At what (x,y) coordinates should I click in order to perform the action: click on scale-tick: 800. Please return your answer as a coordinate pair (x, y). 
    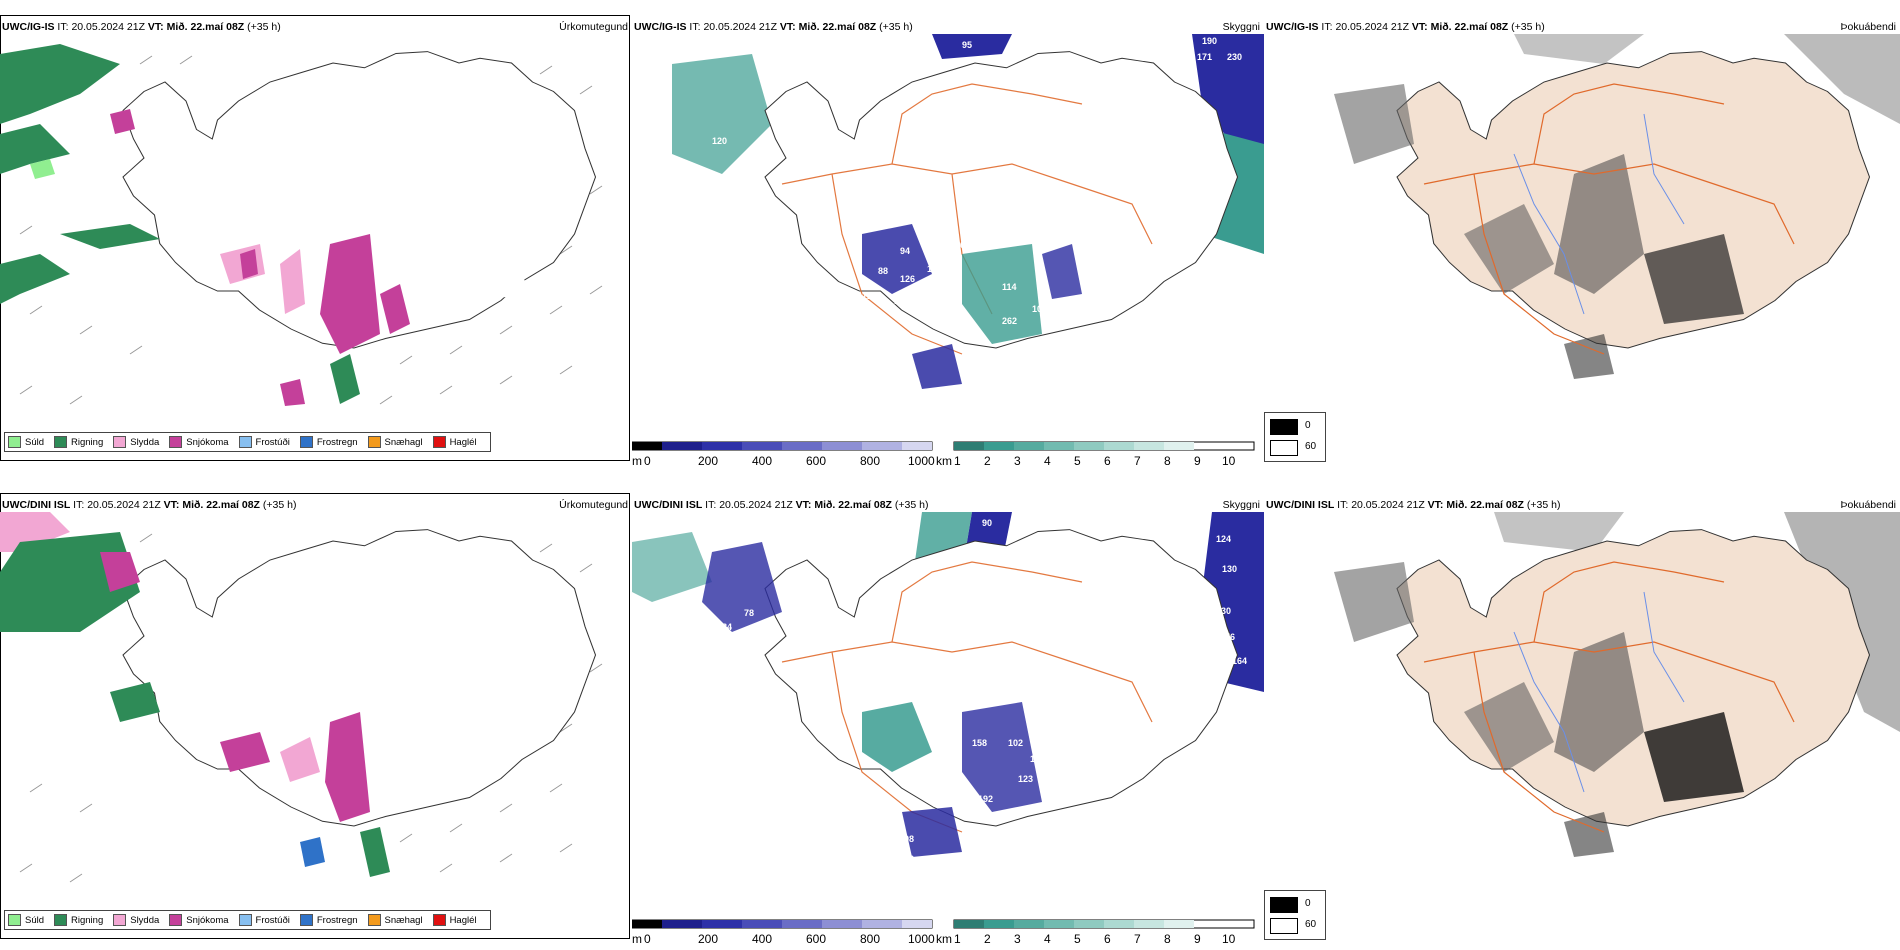
    Looking at the image, I should click on (870, 939).